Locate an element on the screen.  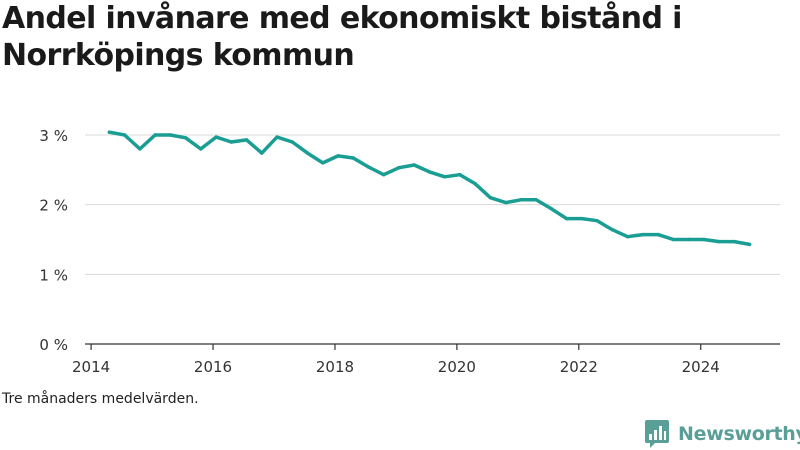
brand-logo: Newsworthy is located at coordinates (722, 434).